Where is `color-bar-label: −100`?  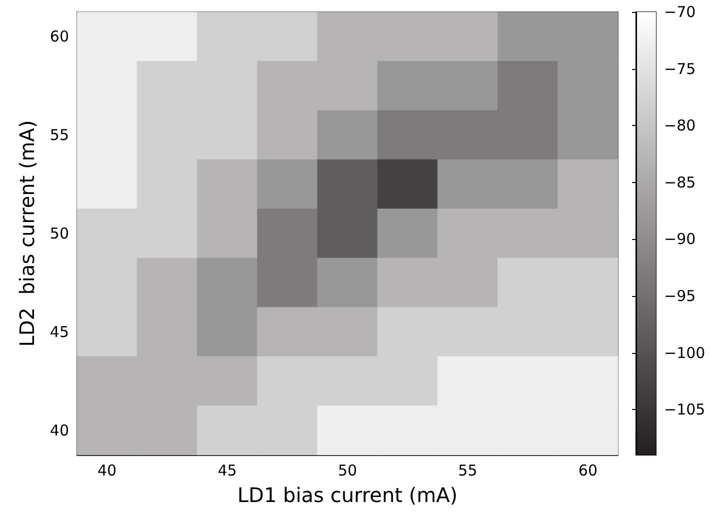 color-bar-label: −100 is located at coordinates (685, 353).